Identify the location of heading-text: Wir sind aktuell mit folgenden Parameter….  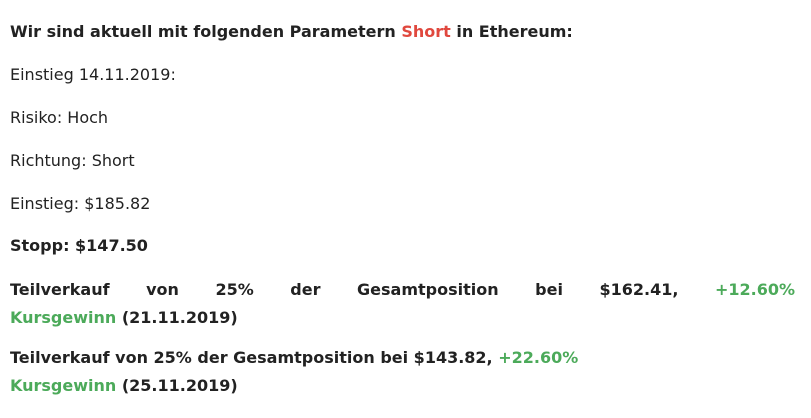
(206, 31).